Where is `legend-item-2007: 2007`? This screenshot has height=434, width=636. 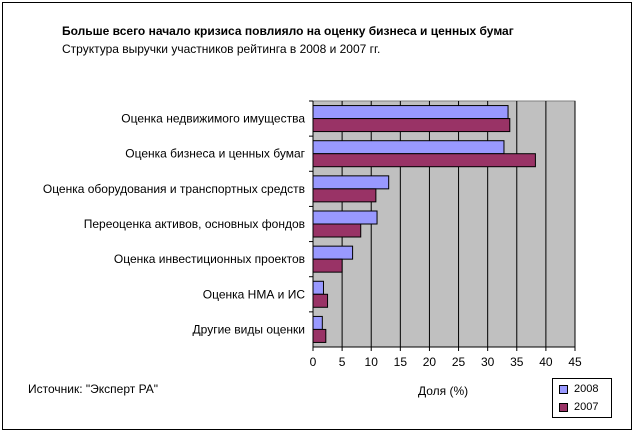
legend-item-2007: 2007 is located at coordinates (578, 407).